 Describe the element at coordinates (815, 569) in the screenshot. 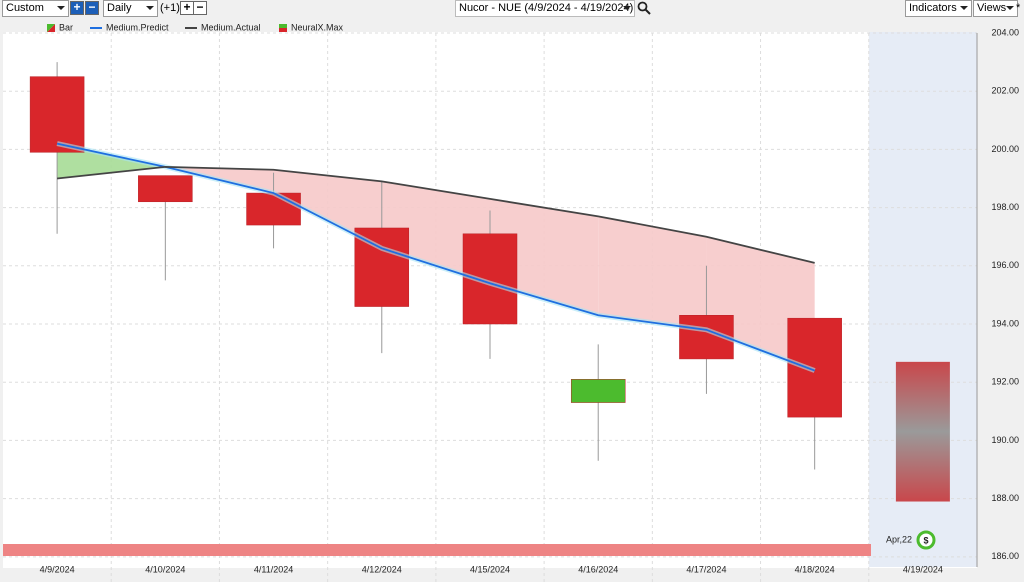

I see `x-tick-label: 4/18/2024` at that location.